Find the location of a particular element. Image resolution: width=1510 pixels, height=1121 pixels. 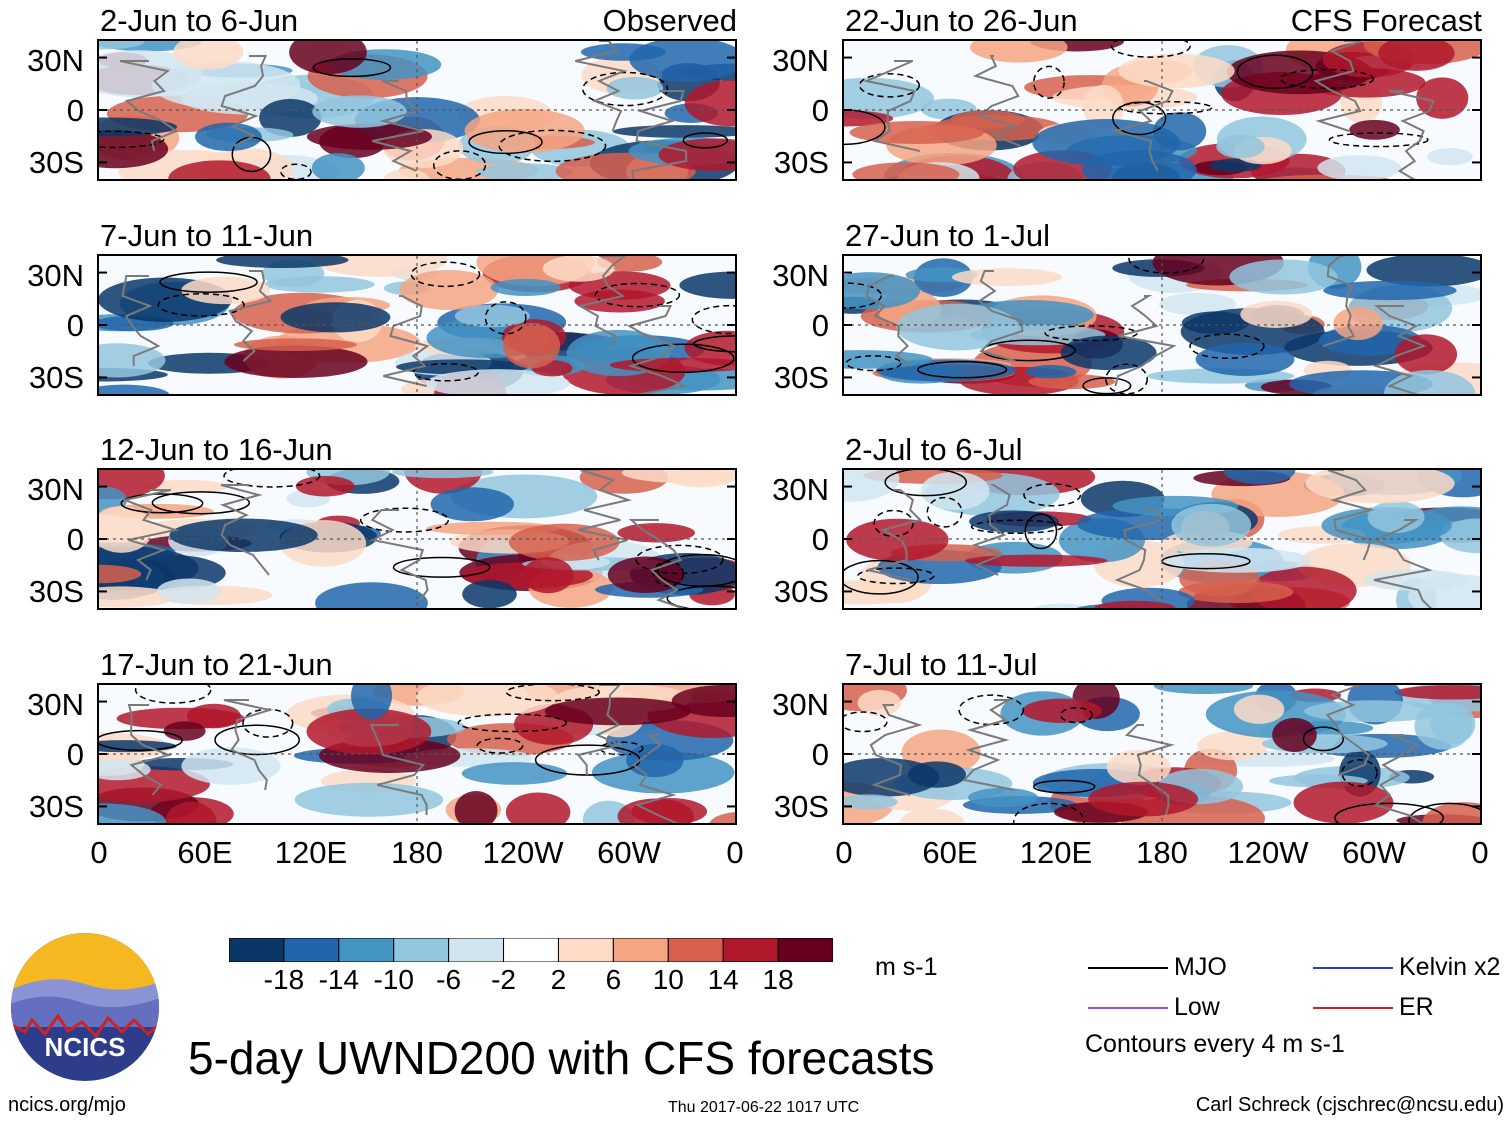

logo-text: NCICS is located at coordinates (85, 1047).